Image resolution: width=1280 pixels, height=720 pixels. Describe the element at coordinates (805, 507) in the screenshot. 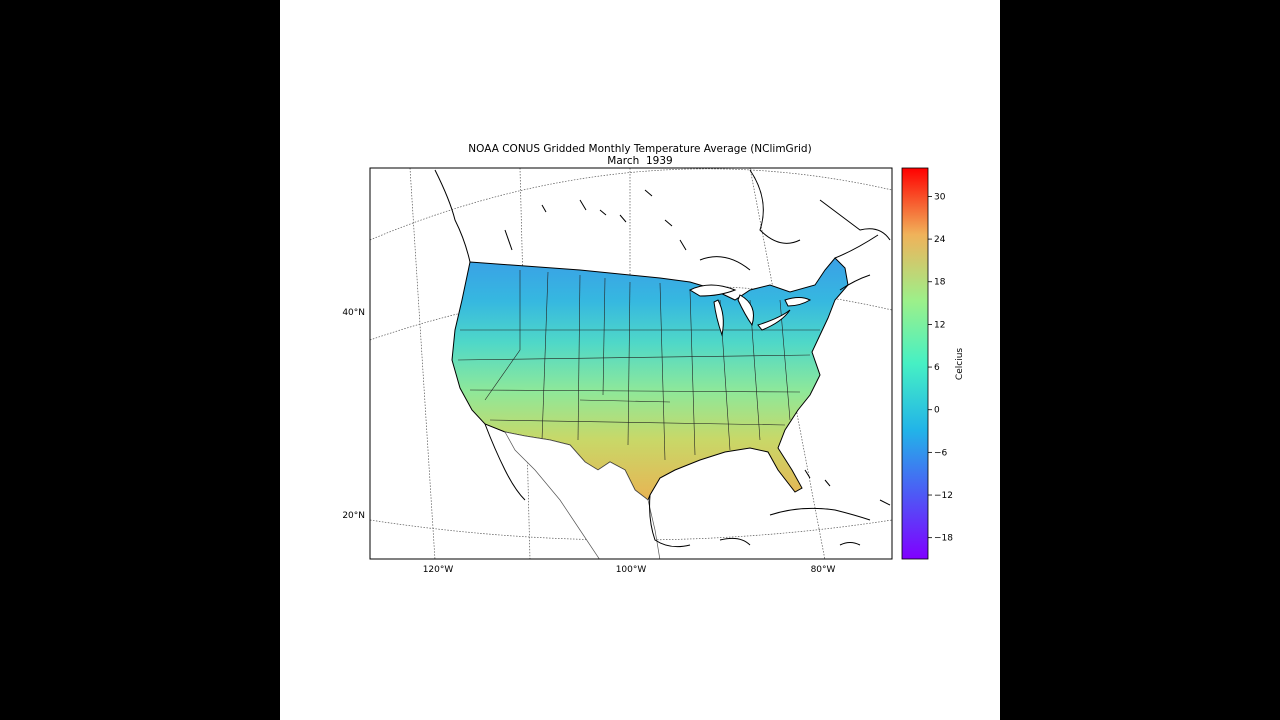

I see `caribbean-islands` at that location.